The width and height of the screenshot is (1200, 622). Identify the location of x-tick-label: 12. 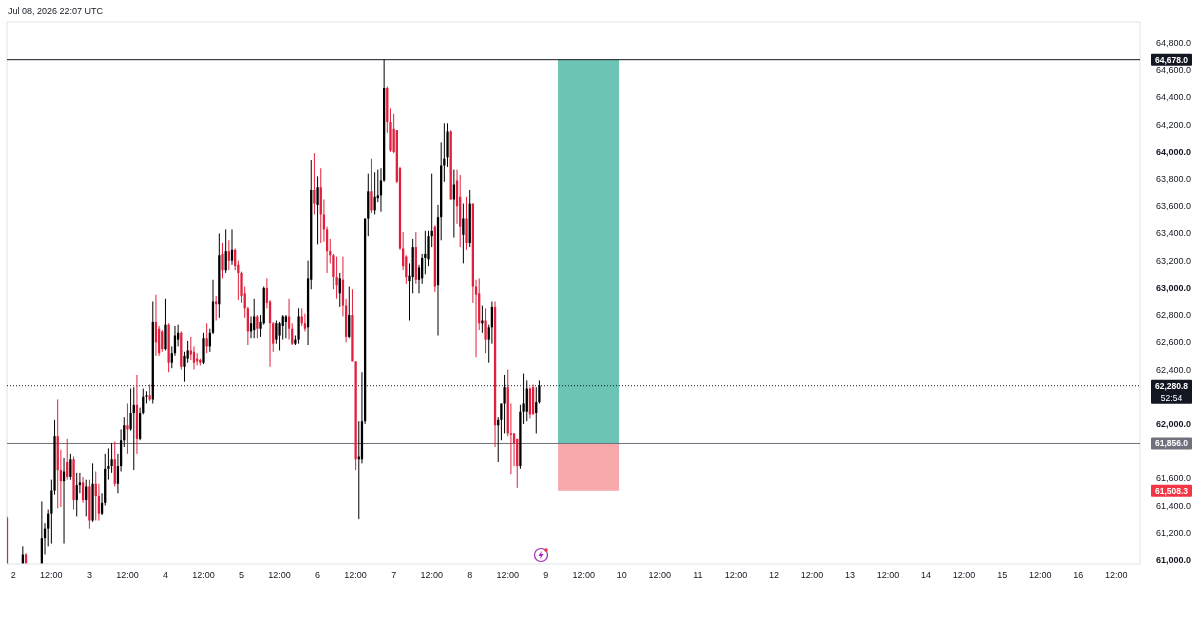
(773, 575).